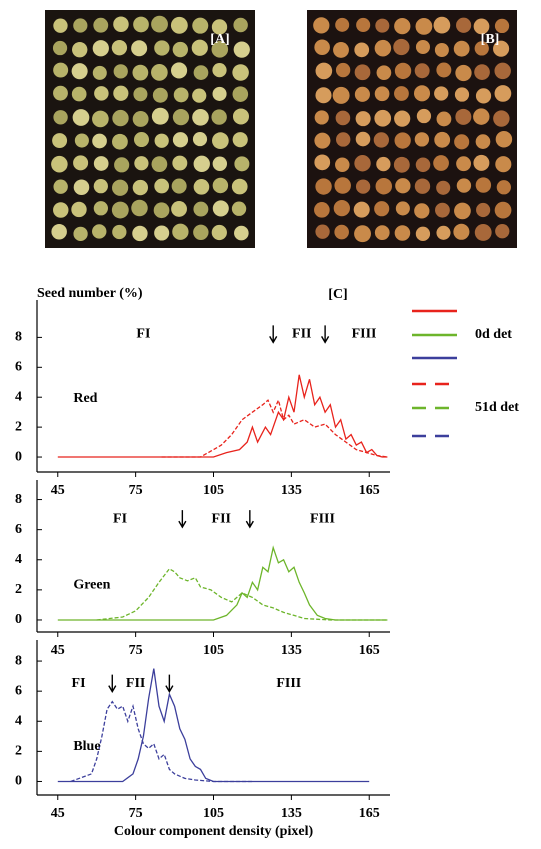  What do you see at coordinates (136, 650) in the screenshot?
I see `x-tick-label: 75` at bounding box center [136, 650].